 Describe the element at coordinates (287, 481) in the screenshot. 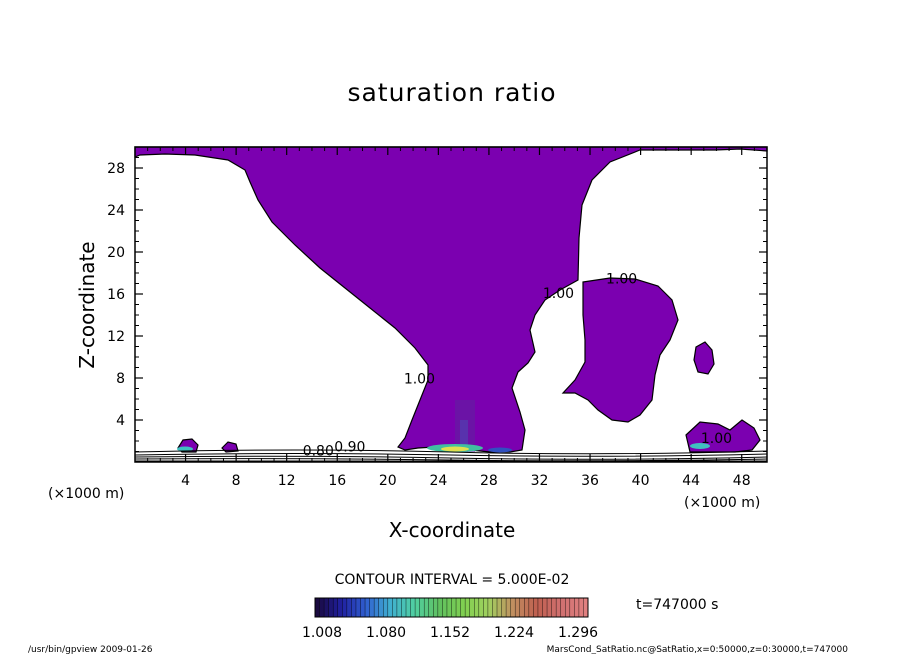

I see `x-tick-label: 12` at that location.